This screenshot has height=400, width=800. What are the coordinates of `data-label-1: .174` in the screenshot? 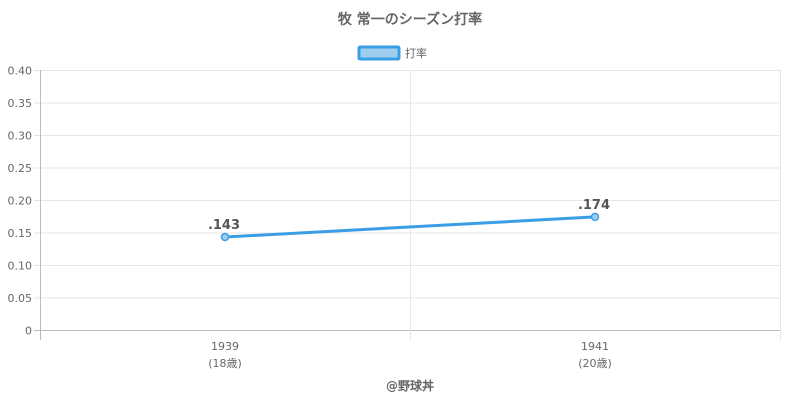 It's located at (594, 205).